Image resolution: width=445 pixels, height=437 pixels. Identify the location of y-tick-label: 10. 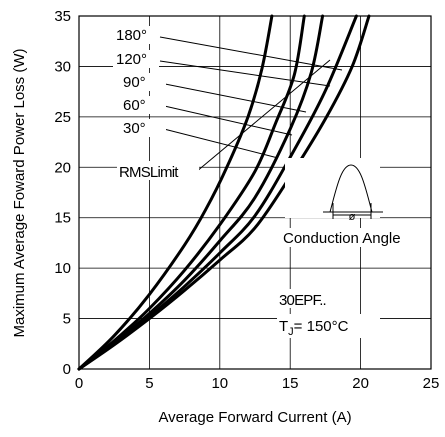
(62, 268).